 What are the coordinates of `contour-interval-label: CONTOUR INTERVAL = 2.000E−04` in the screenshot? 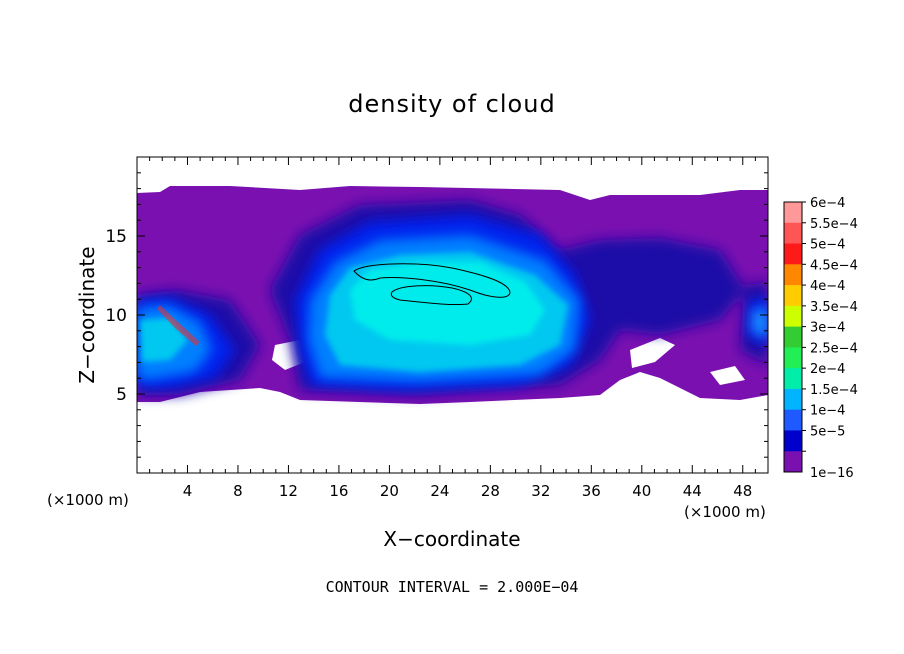 It's located at (452, 587).